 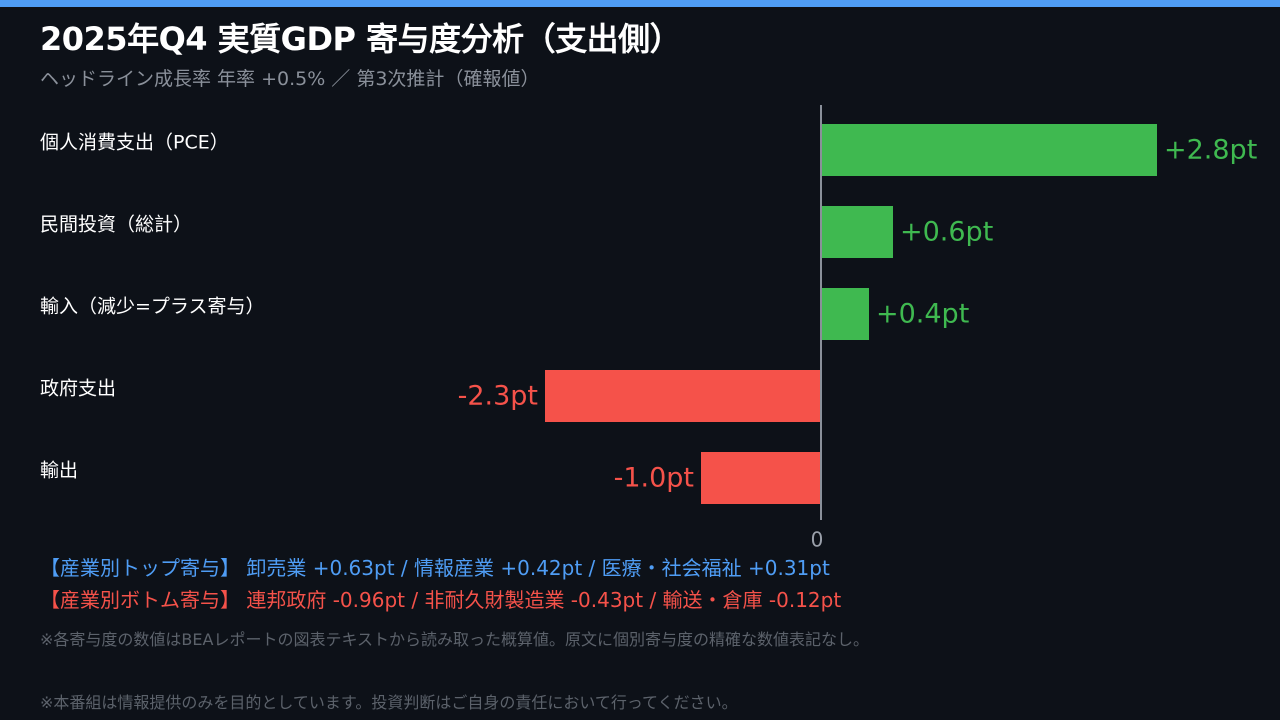 What do you see at coordinates (946, 232) in the screenshot?
I see `value-label: +0.6pt` at bounding box center [946, 232].